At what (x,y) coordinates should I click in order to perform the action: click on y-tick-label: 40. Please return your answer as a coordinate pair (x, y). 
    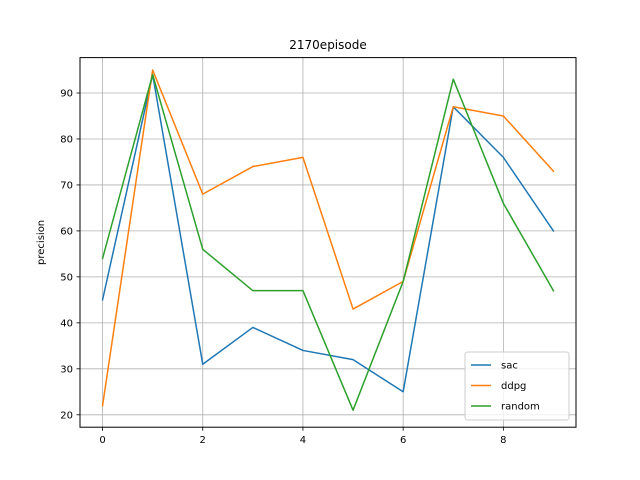
    Looking at the image, I should click on (66, 323).